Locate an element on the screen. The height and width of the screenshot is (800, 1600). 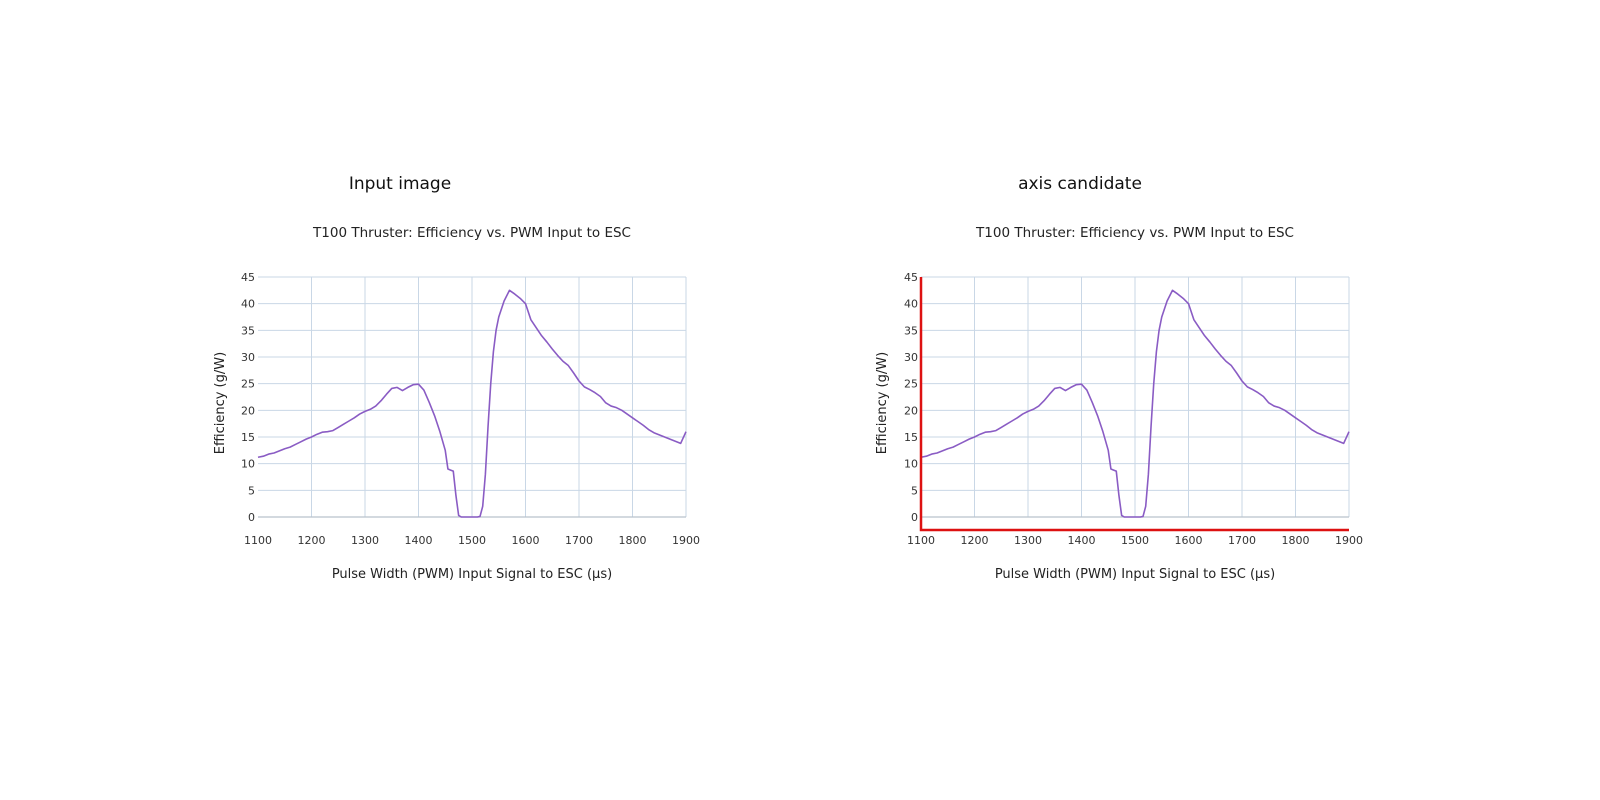
axis-candidate-outline is located at coordinates (1134, 404).